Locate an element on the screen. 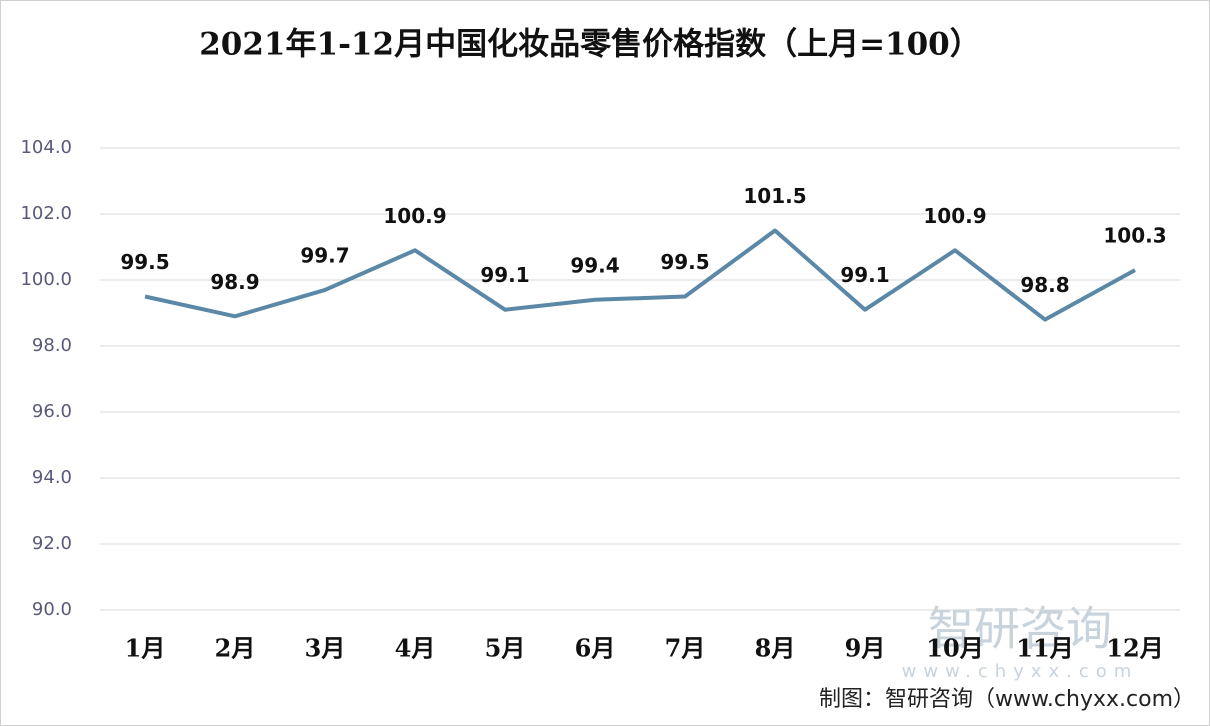 Image resolution: width=1210 pixels, height=726 pixels. x-tick-label: 4月 is located at coordinates (415, 648).